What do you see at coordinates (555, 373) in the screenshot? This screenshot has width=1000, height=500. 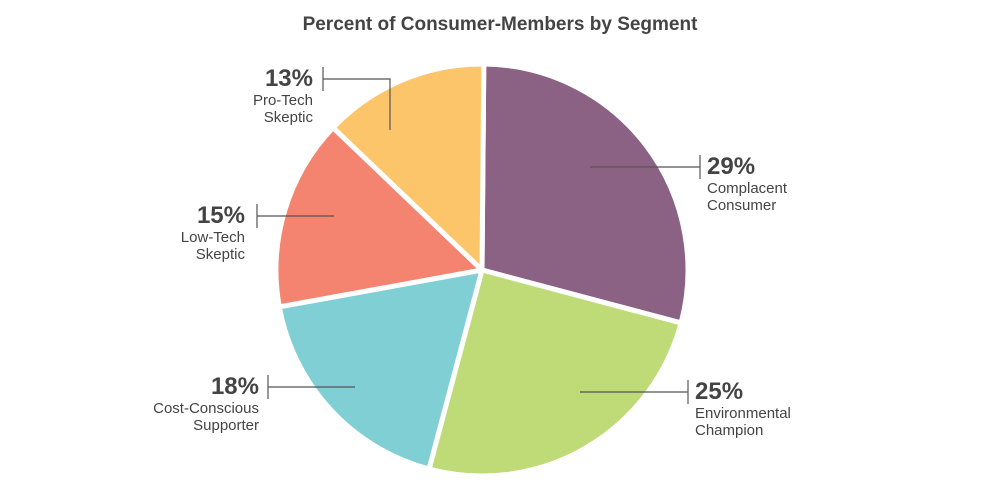 I see `pie-slice-environmental` at bounding box center [555, 373].